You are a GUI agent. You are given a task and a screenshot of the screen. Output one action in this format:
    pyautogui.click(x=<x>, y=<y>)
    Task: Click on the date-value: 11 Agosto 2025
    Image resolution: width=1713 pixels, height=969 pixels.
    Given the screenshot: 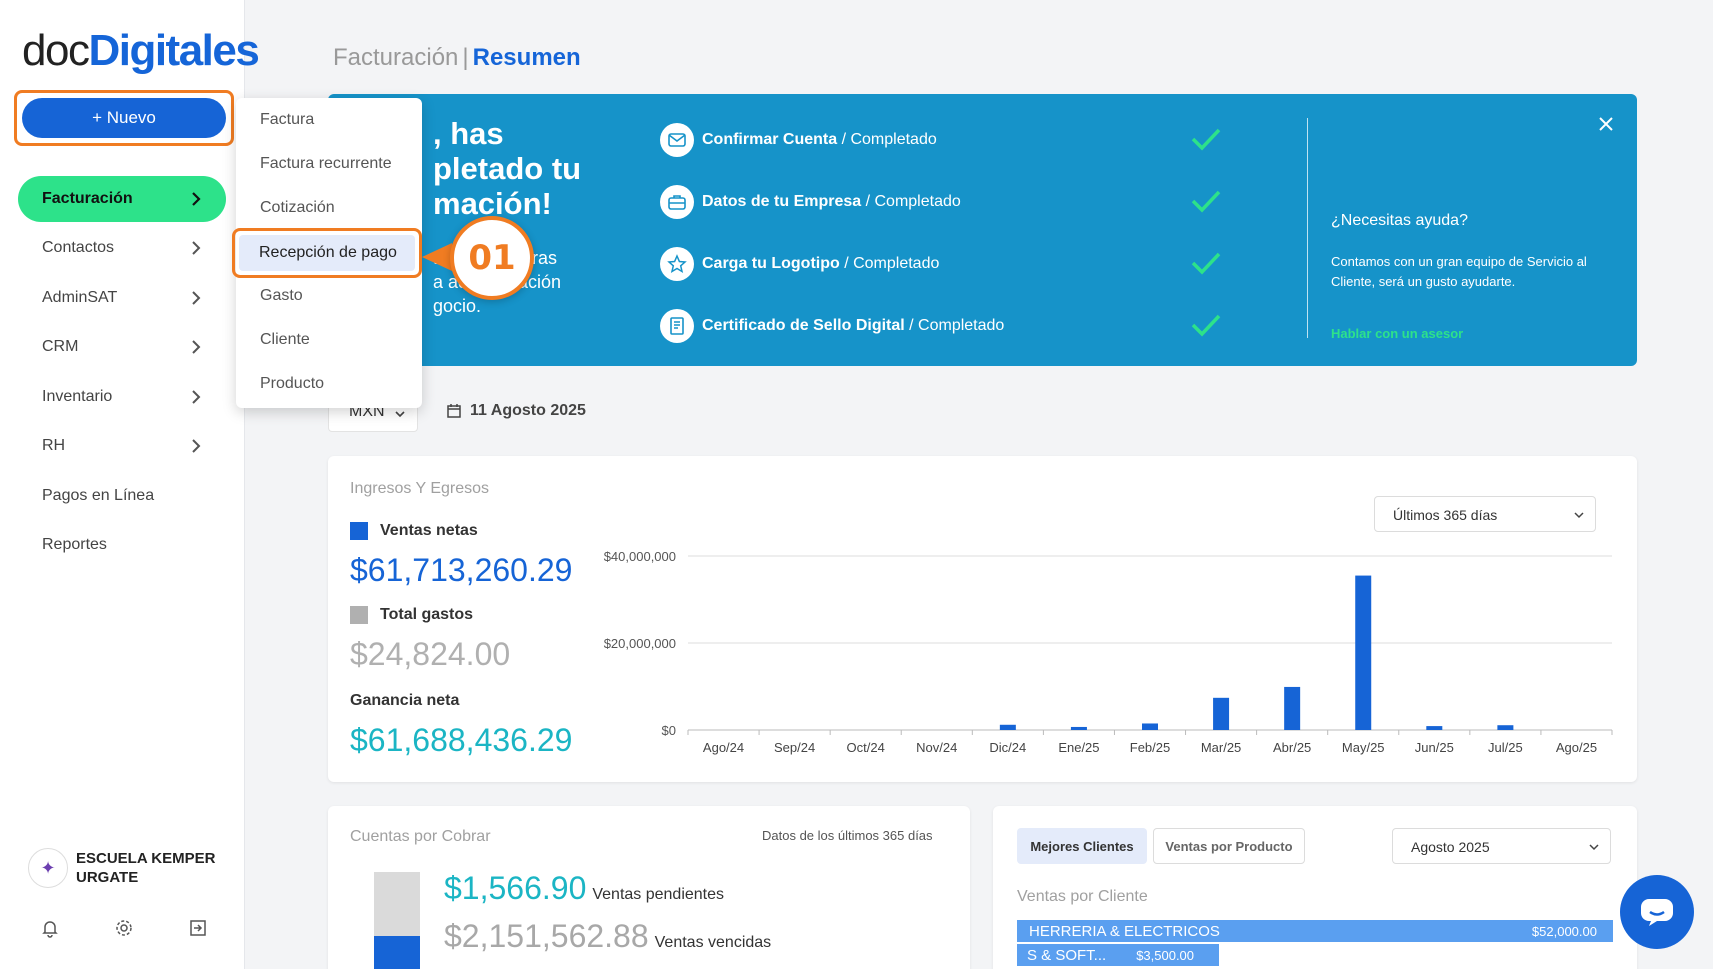 What is the action you would take?
    pyautogui.click(x=528, y=410)
    